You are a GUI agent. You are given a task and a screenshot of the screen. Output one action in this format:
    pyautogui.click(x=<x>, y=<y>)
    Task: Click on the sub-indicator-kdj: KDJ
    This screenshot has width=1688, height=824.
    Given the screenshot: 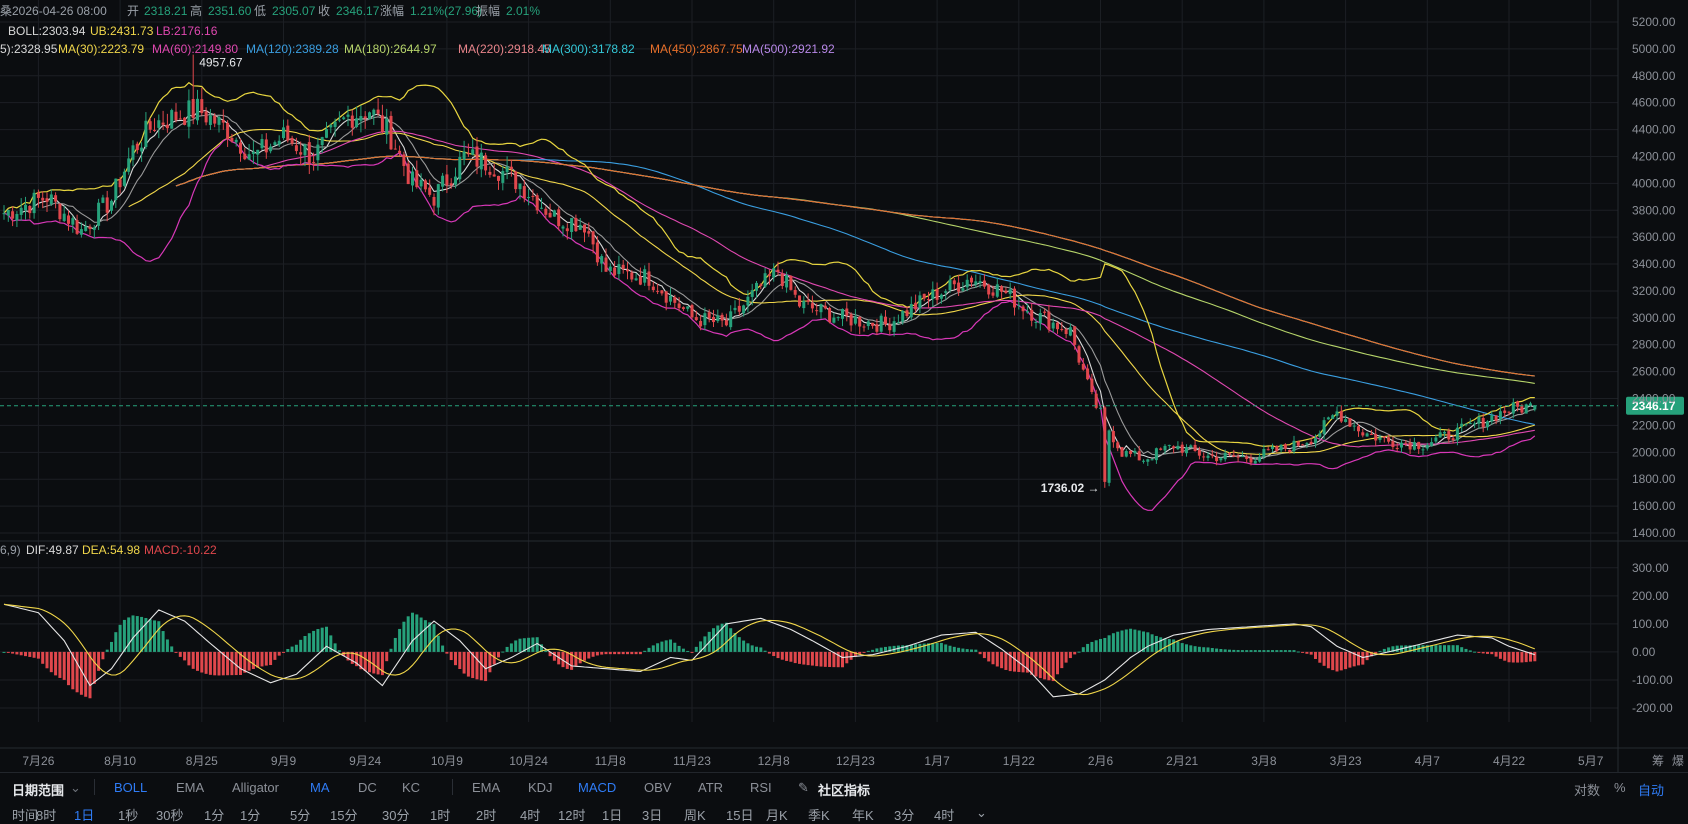 What is the action you would take?
    pyautogui.click(x=540, y=787)
    